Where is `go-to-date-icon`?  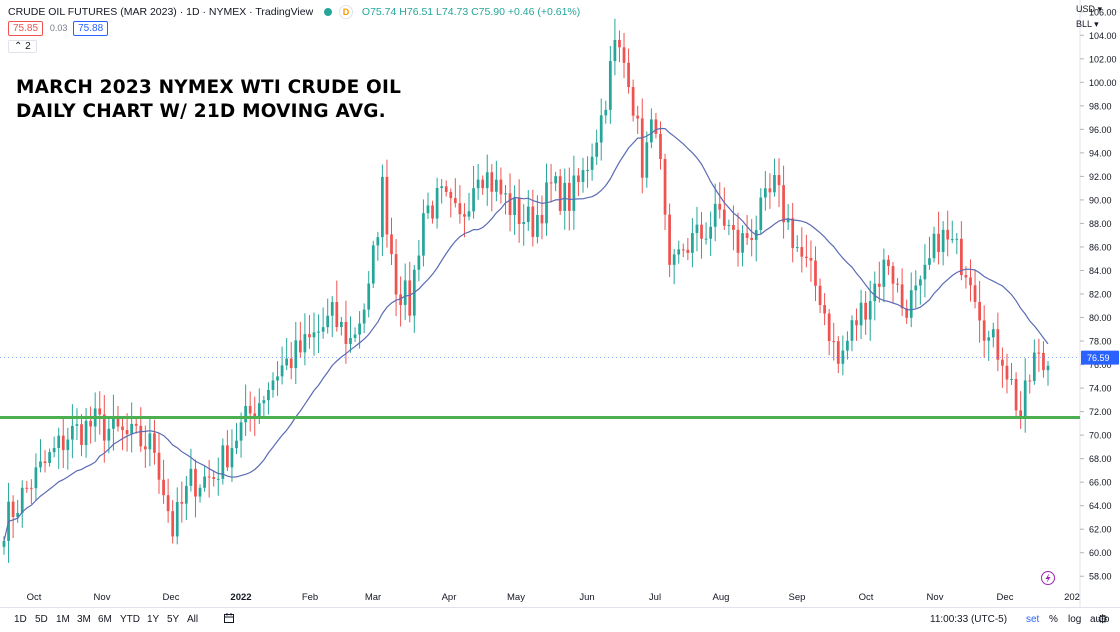 go-to-date-icon is located at coordinates (229, 618).